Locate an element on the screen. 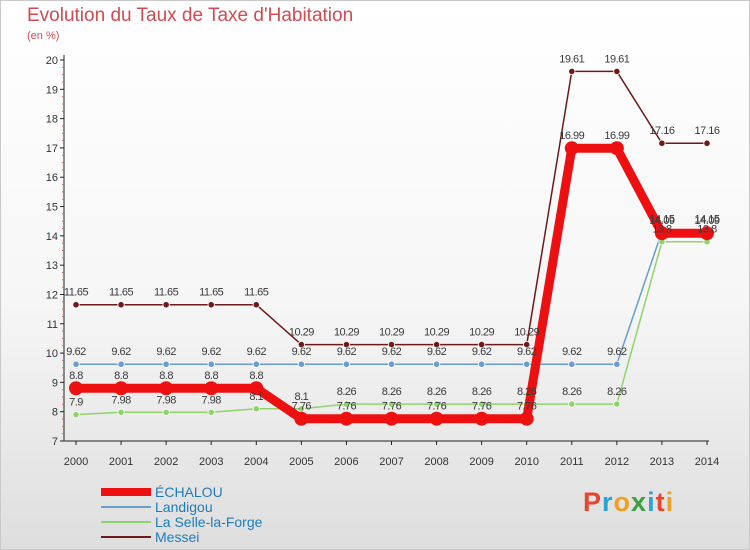 This screenshot has width=750, height=550. x-tick-label: 2000 is located at coordinates (76, 462).